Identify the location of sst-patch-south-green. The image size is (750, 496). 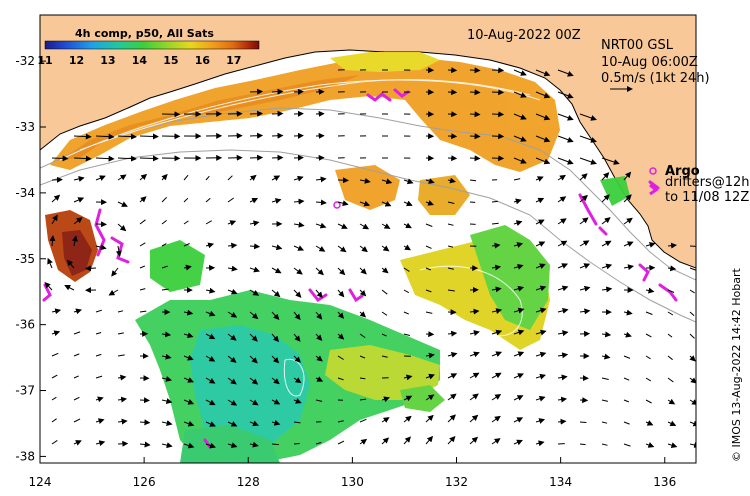
(230, 444).